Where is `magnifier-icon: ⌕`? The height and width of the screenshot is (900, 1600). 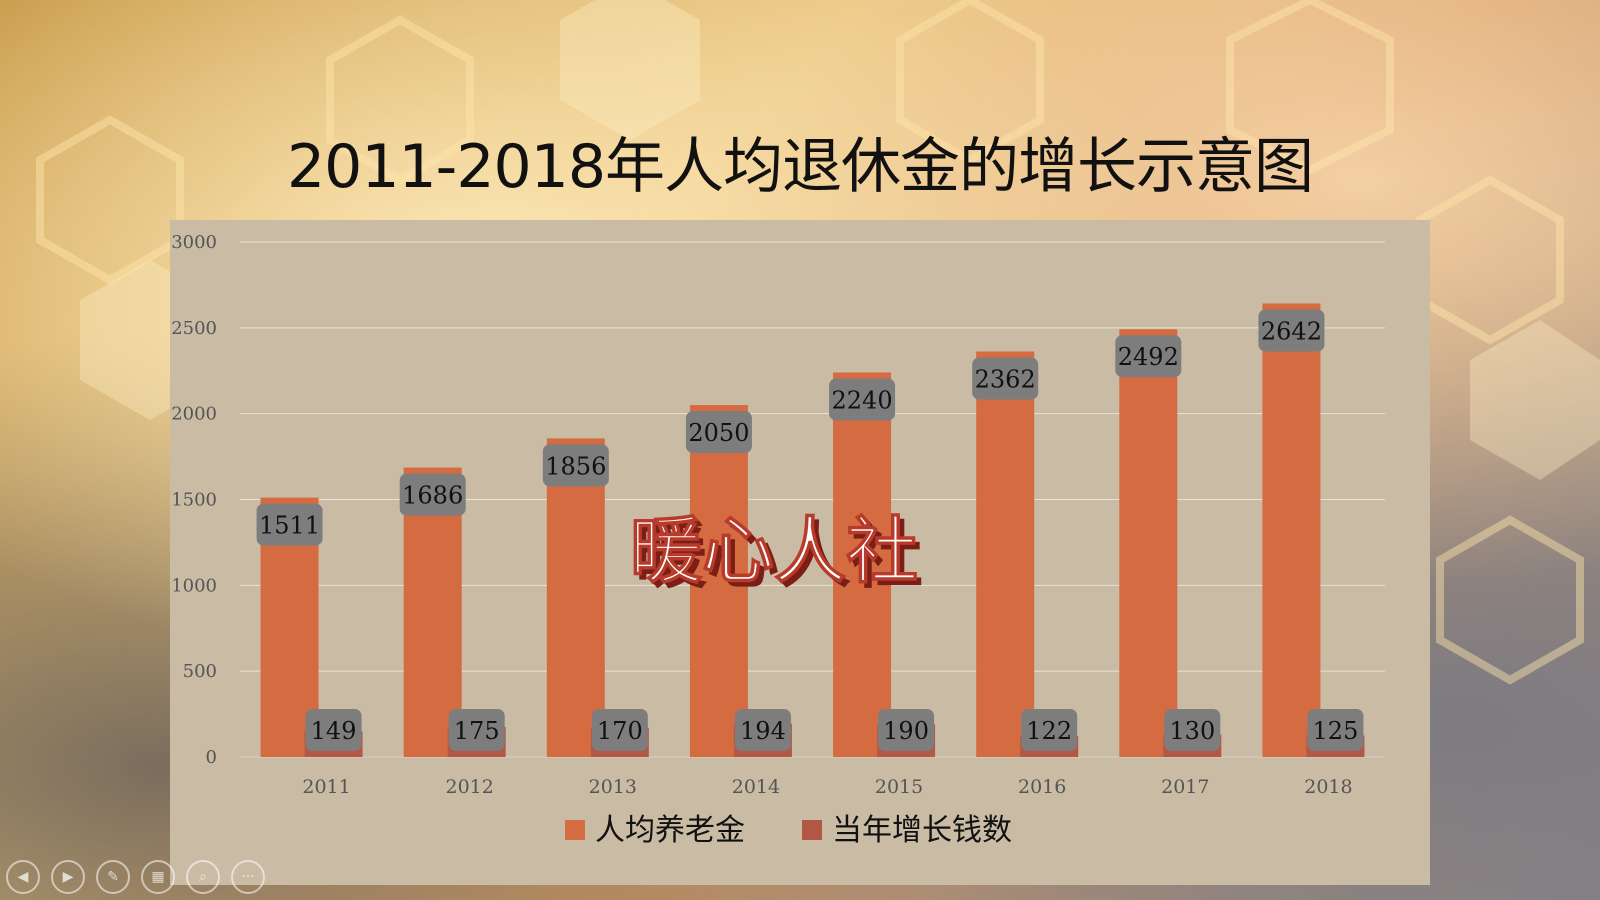 magnifier-icon: ⌕ is located at coordinates (203, 877).